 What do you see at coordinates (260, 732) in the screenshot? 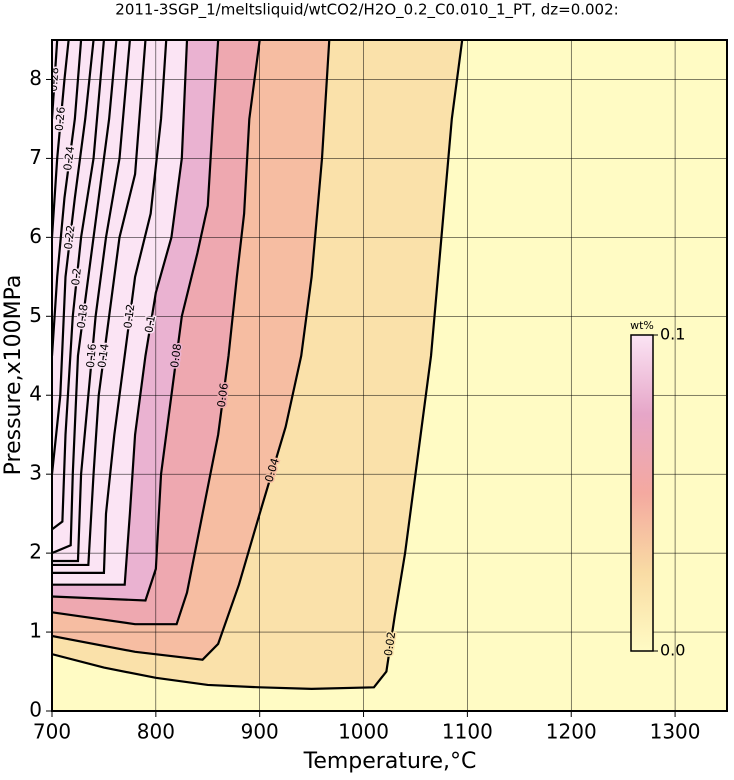
I see `x-tick-label: 900` at bounding box center [260, 732].